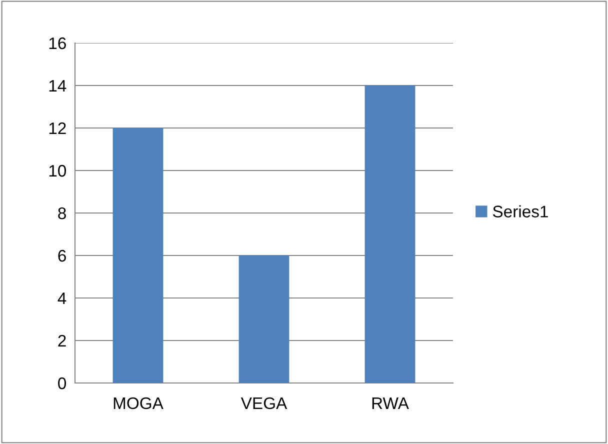 This screenshot has height=444, width=608. What do you see at coordinates (57, 170) in the screenshot?
I see `y-tick-label: 10` at bounding box center [57, 170].